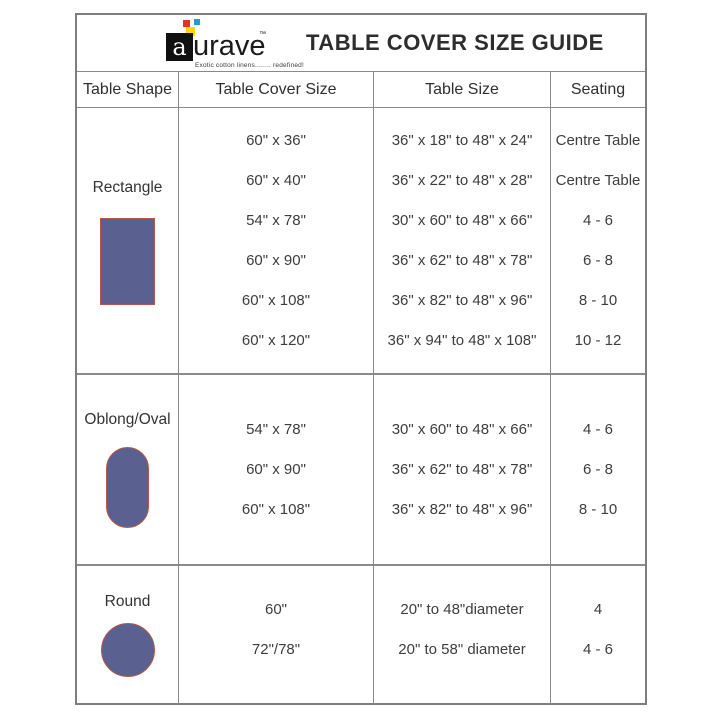  What do you see at coordinates (127, 89) in the screenshot?
I see `col-header-table-shape: Table Shape` at bounding box center [127, 89].